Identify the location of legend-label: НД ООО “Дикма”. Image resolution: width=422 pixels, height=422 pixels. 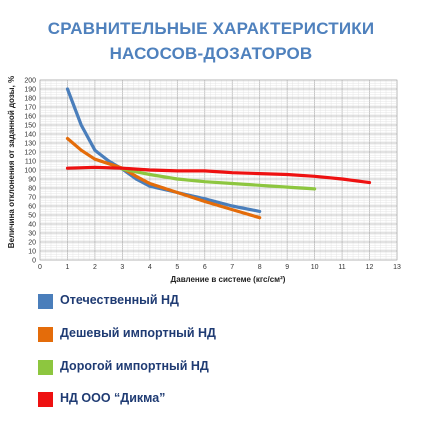
(113, 398).